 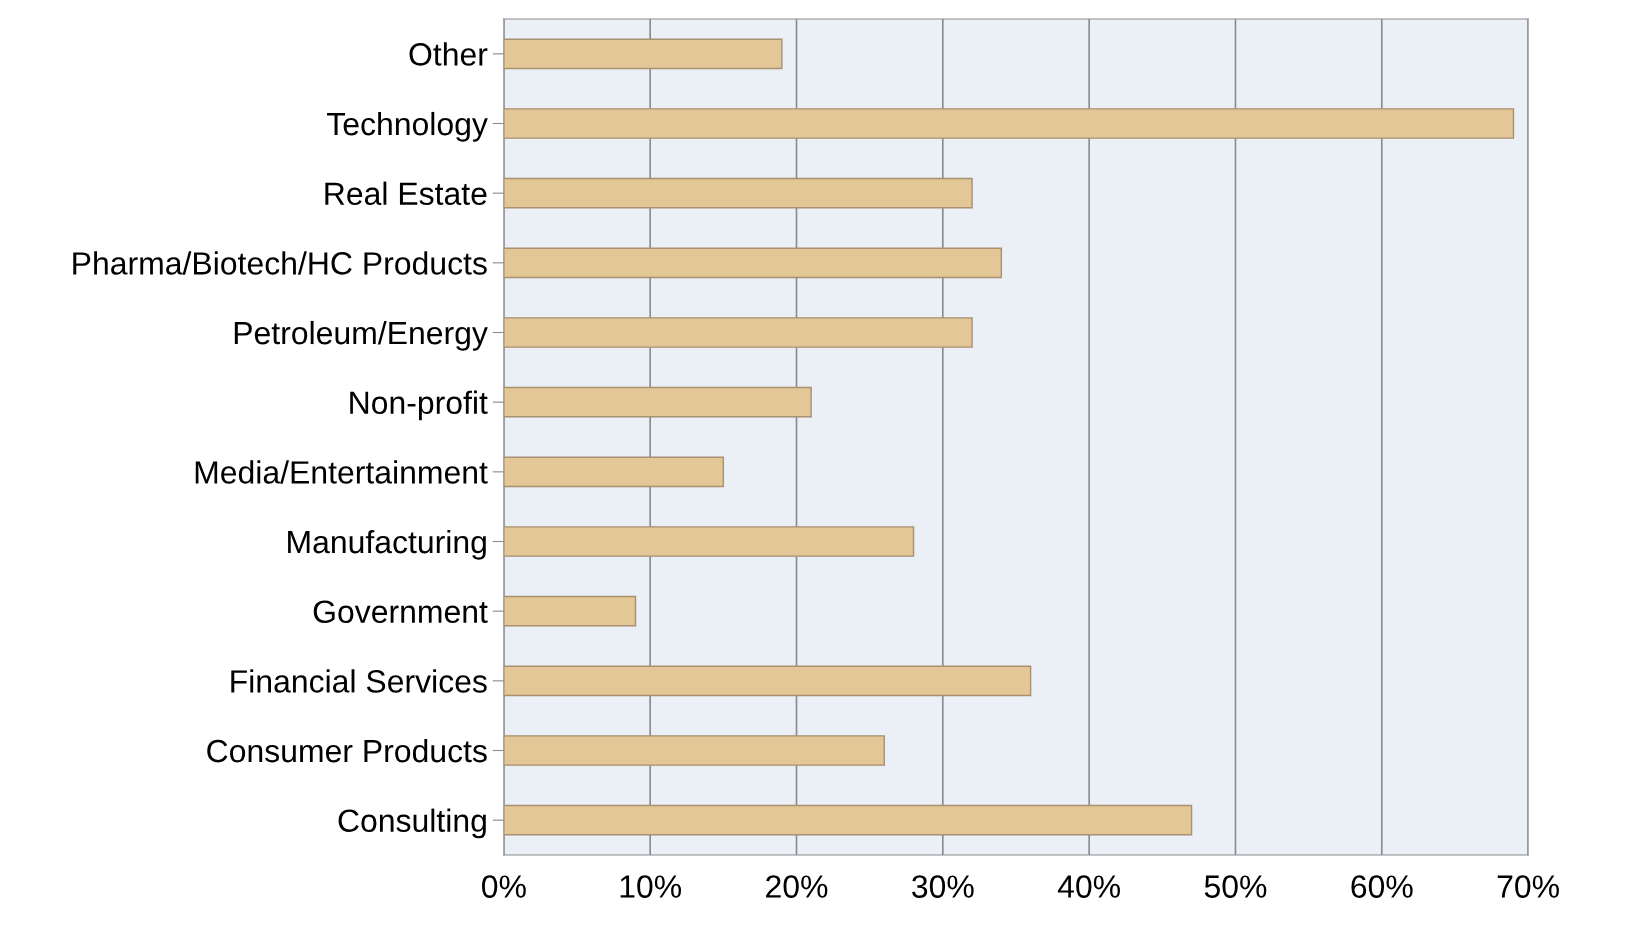 What do you see at coordinates (407, 126) in the screenshot?
I see `y-tick-label: Technology` at bounding box center [407, 126].